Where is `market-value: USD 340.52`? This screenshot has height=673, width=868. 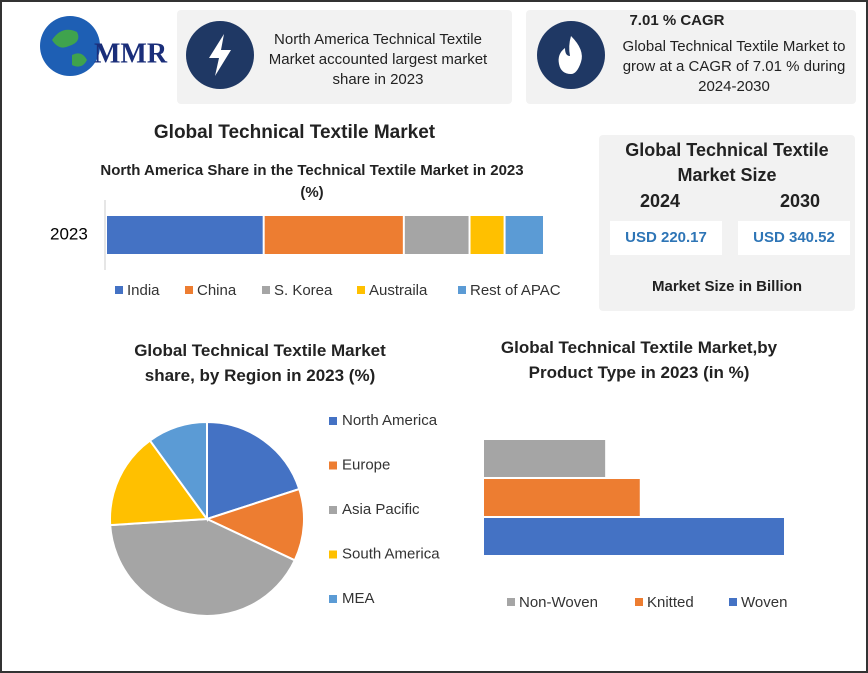 market-value: USD 340.52 is located at coordinates (794, 238).